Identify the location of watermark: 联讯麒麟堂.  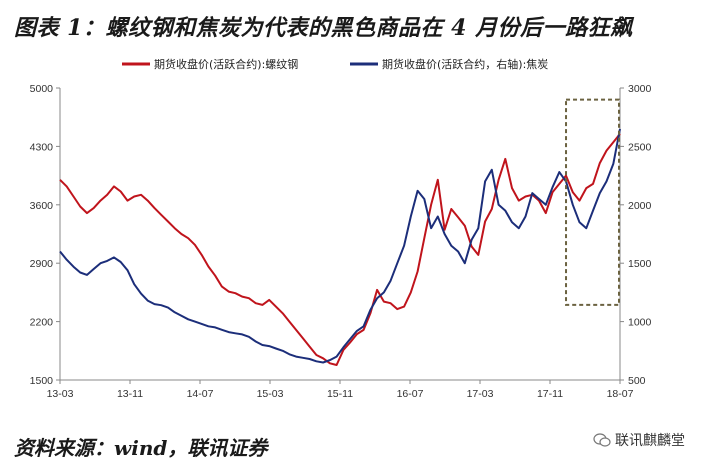
(639, 440).